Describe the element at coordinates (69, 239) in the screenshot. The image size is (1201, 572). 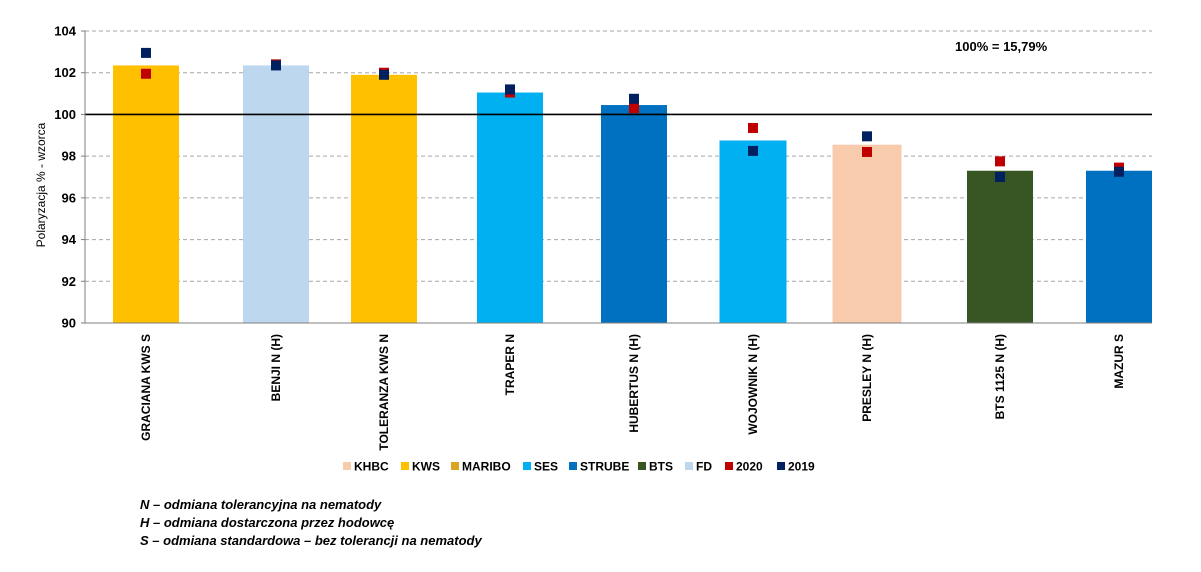
I see `y-tick-label: 94` at that location.